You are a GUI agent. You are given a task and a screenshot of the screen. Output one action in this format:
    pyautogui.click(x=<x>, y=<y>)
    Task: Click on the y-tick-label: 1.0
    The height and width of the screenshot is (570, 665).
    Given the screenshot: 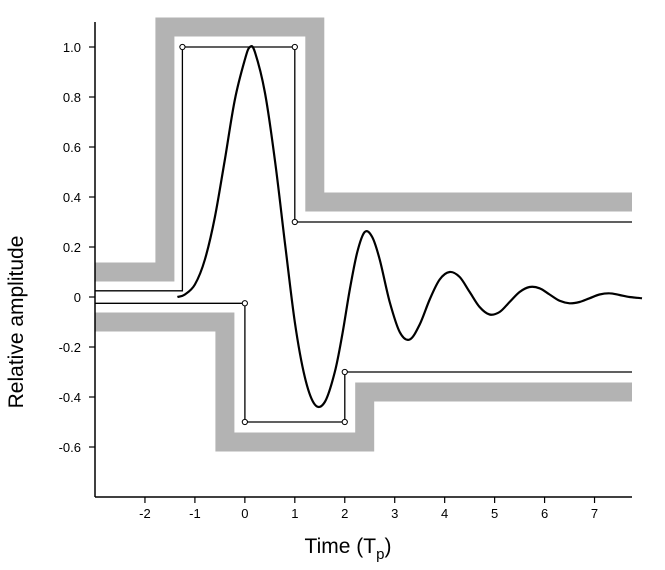 What is the action you would take?
    pyautogui.click(x=72, y=47)
    